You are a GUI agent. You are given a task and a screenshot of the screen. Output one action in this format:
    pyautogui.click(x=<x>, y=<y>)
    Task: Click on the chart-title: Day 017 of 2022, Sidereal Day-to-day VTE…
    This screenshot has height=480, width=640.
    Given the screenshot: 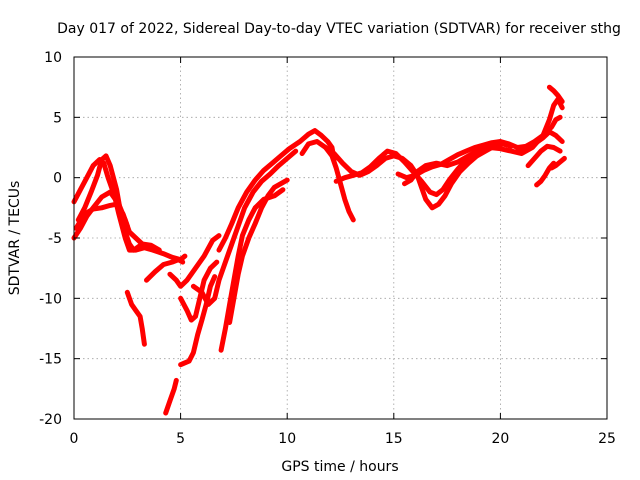 What is the action you would take?
    pyautogui.click(x=339, y=29)
    